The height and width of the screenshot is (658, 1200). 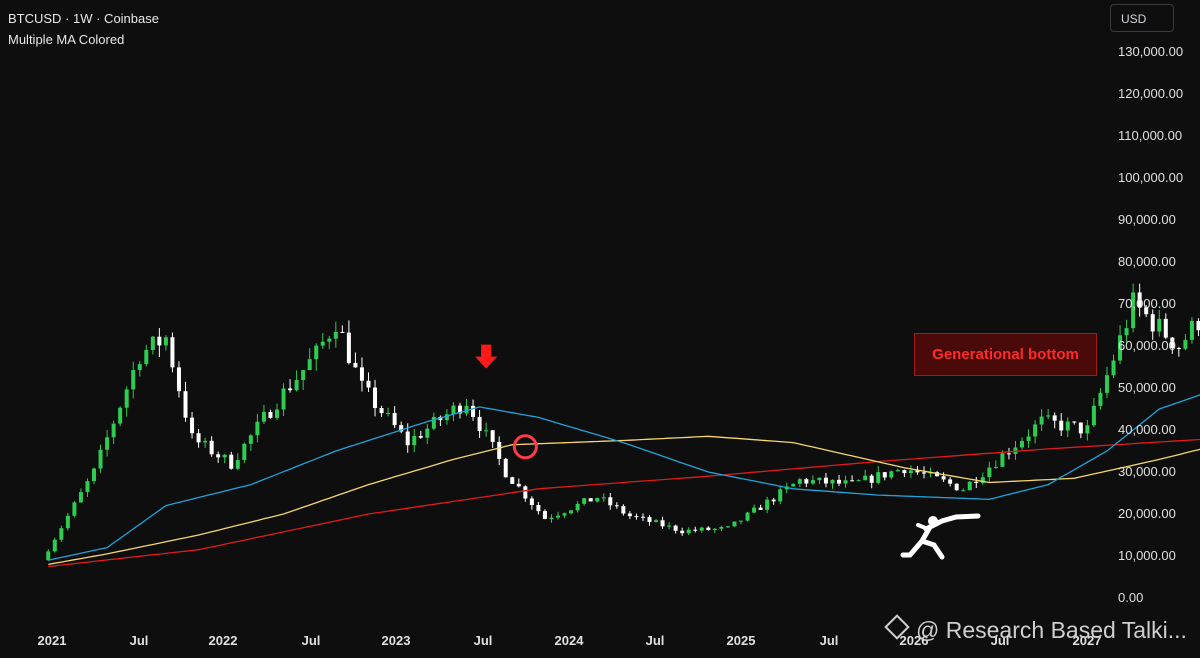 I want to click on symbol-line: BTCUSD · 1W · Coinbase, so click(x=83, y=18).